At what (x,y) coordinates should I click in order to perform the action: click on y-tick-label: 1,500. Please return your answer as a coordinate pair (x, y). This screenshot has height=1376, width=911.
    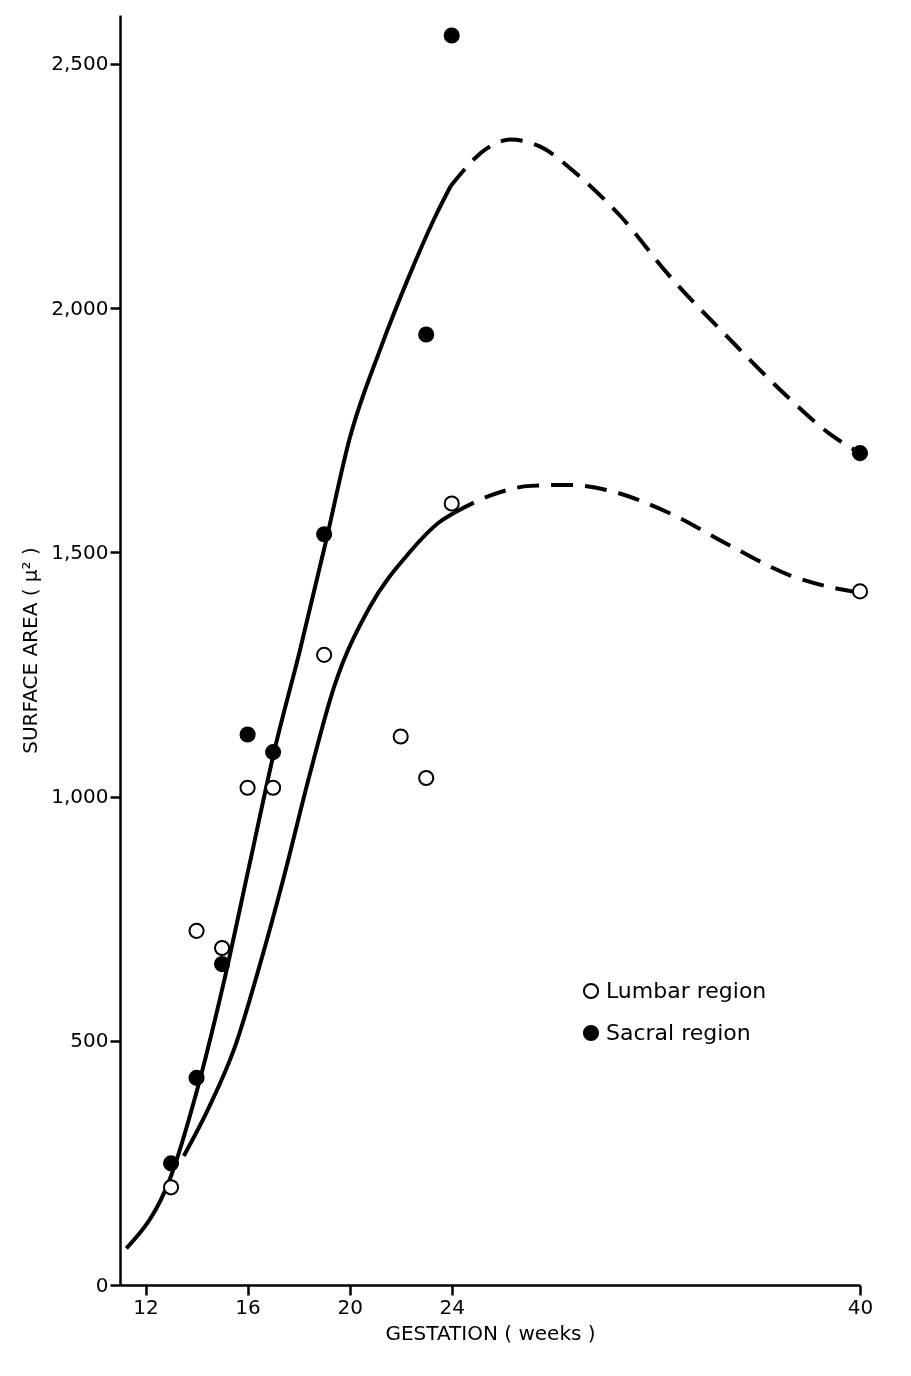
    Looking at the image, I should click on (80, 551).